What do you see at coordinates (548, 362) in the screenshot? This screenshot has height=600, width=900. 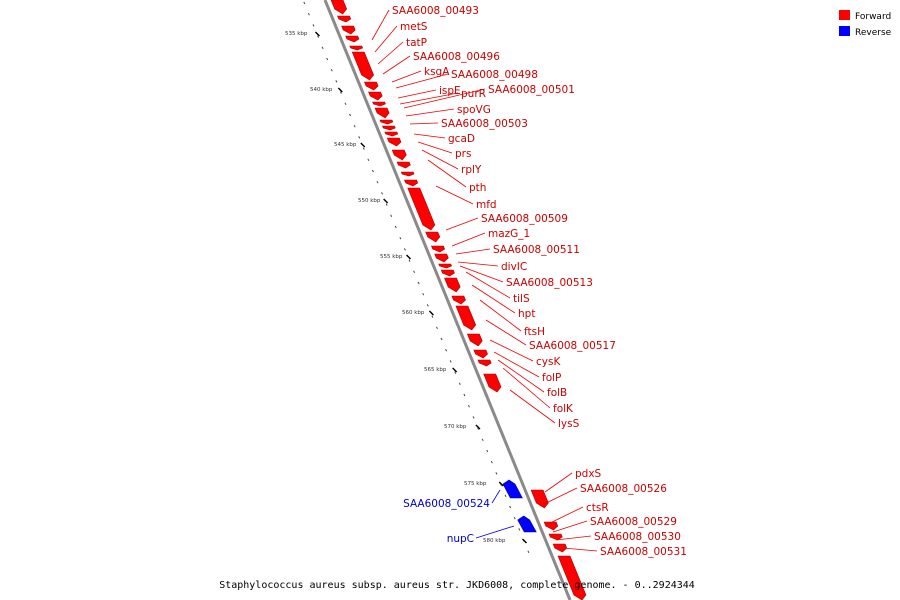 I see `gene-label: cysK` at bounding box center [548, 362].